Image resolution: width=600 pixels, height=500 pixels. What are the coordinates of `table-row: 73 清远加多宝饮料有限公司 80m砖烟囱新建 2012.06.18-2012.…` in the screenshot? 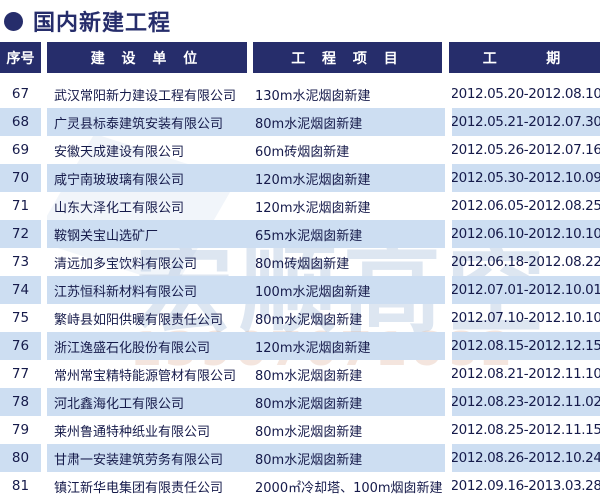 It's located at (300, 262).